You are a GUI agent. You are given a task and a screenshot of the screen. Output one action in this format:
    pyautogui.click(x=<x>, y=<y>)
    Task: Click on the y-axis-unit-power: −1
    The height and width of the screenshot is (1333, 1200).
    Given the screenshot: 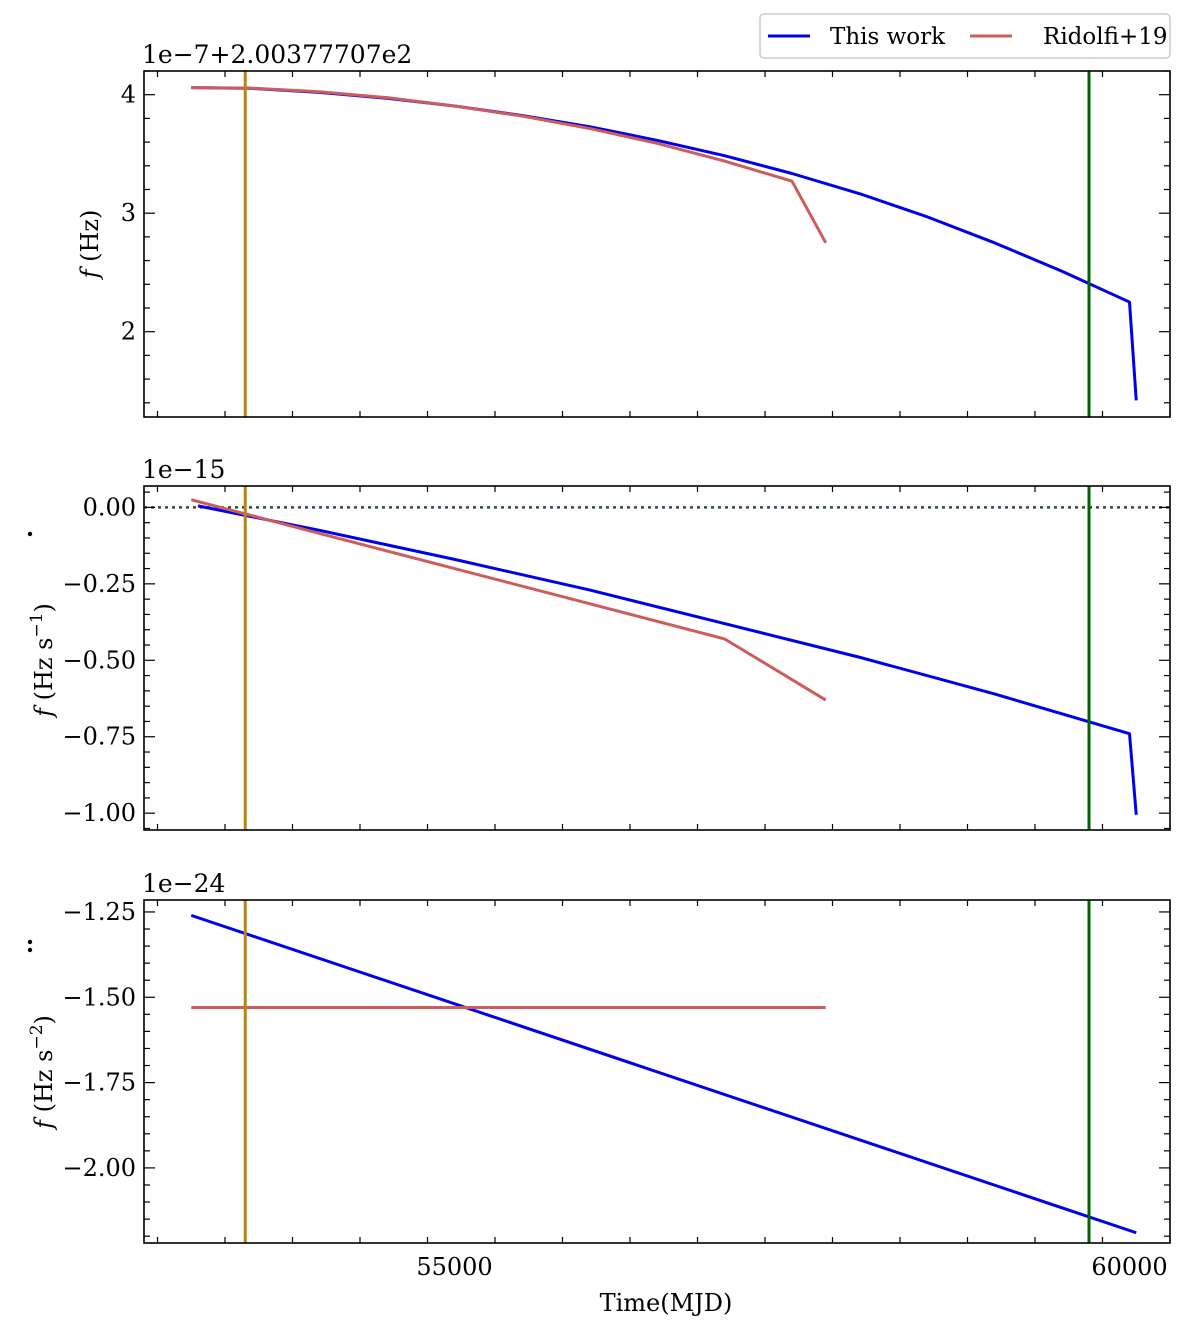 What is the action you would take?
    pyautogui.click(x=37, y=624)
    